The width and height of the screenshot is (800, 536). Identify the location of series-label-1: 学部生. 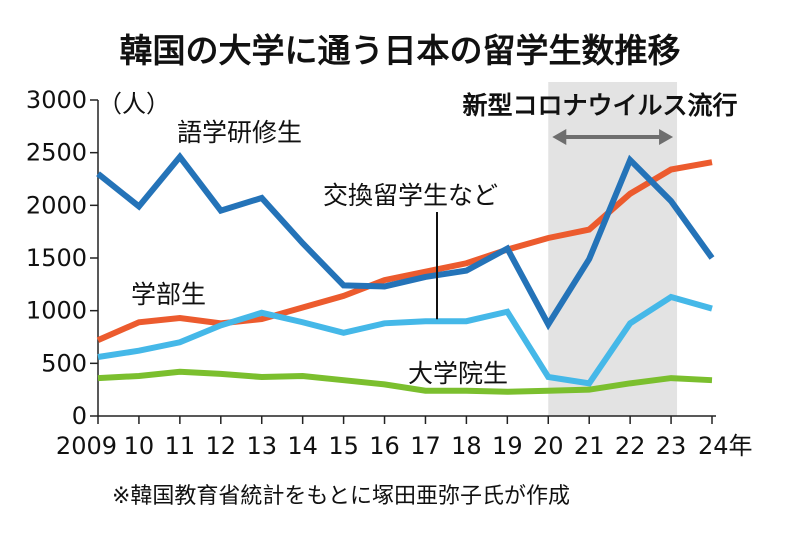
(168, 294).